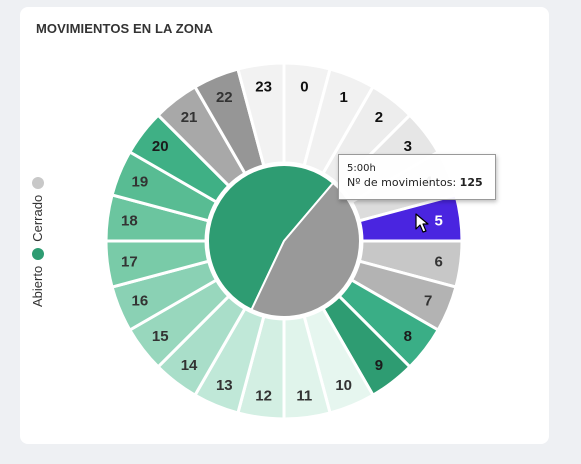 The image size is (581, 464). I want to click on hour-label-23: 23, so click(263, 86).